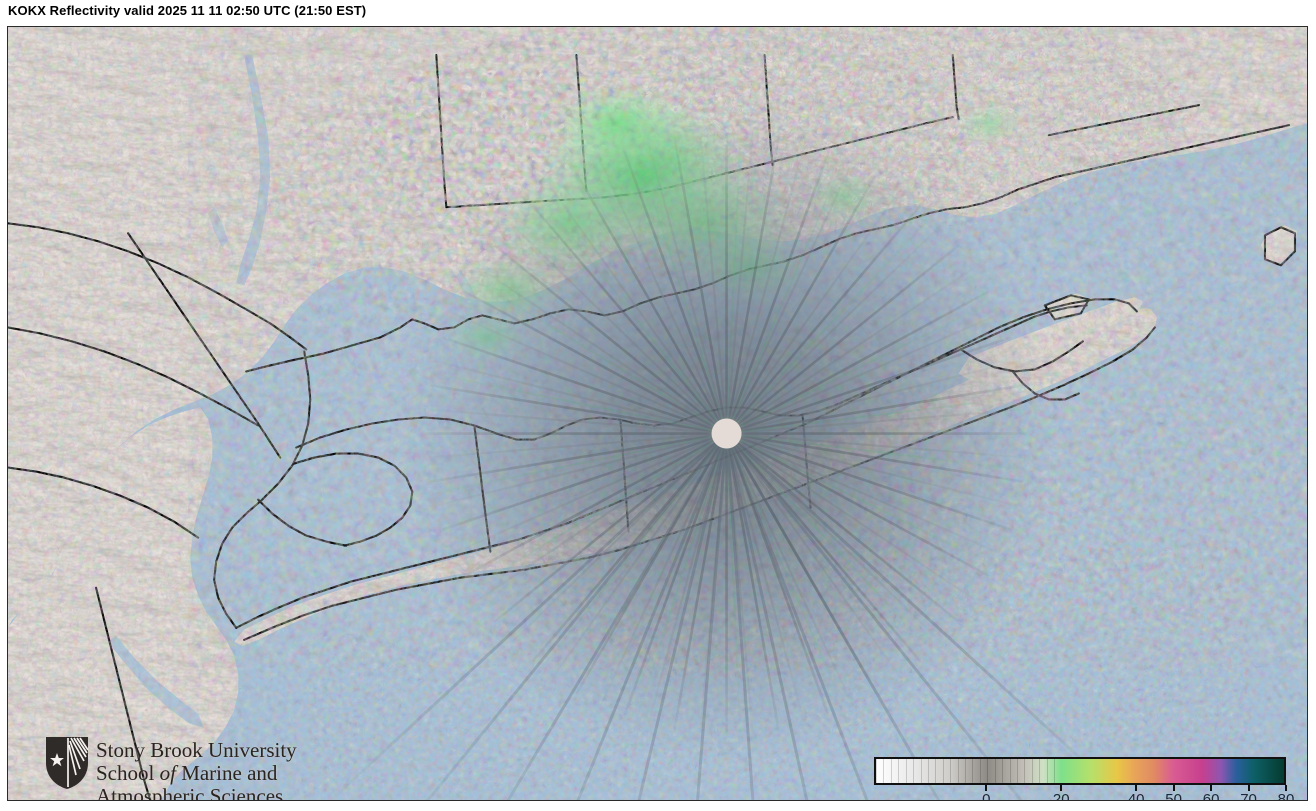 This screenshot has height=811, width=1316. What do you see at coordinates (190, 792) in the screenshot?
I see `logo-line-3: Atmospheric Sciences` at bounding box center [190, 792].